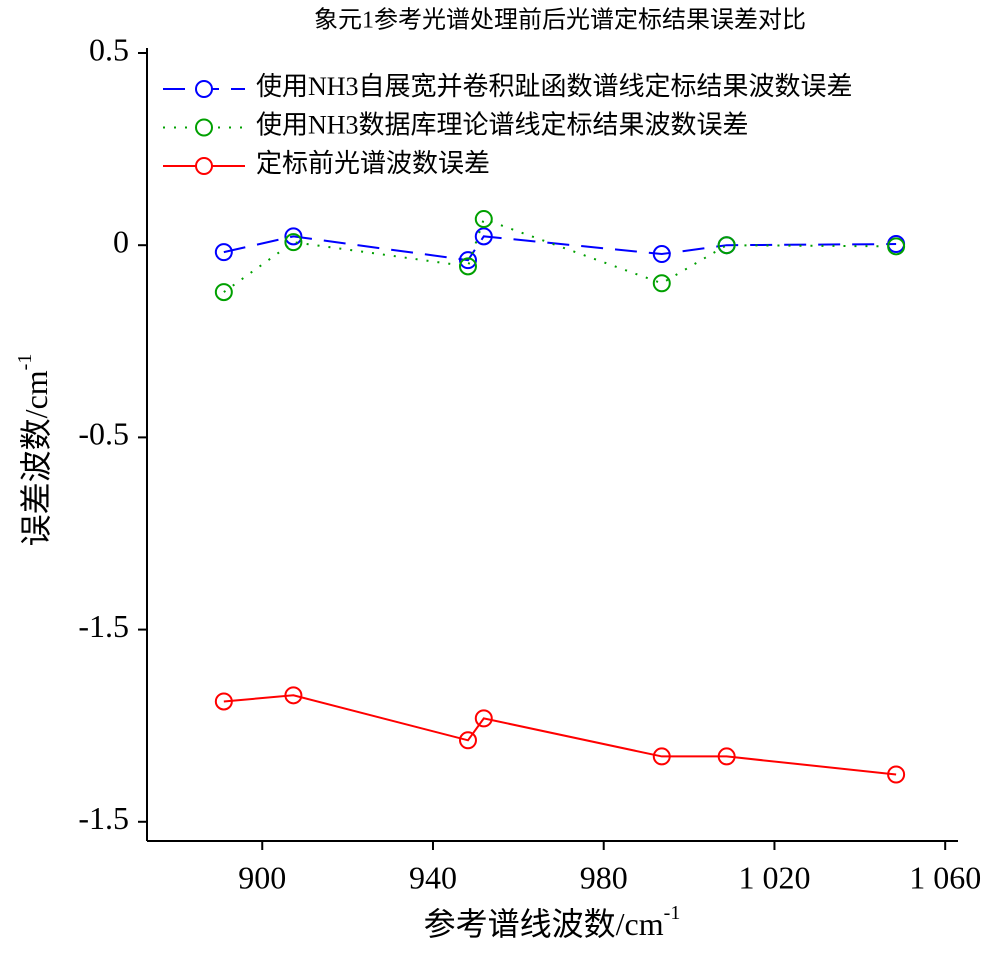 This screenshot has height=958, width=1000. I want to click on legend-label: 使用NH3自展宽并卷积趾函数谱线定标结果波数误差, so click(554, 86).